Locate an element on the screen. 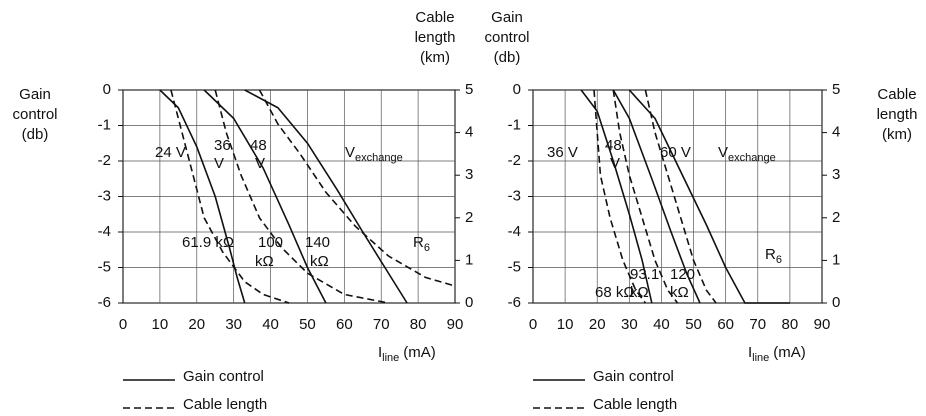 The image size is (926, 416). annotation: 24 V is located at coordinates (170, 152).